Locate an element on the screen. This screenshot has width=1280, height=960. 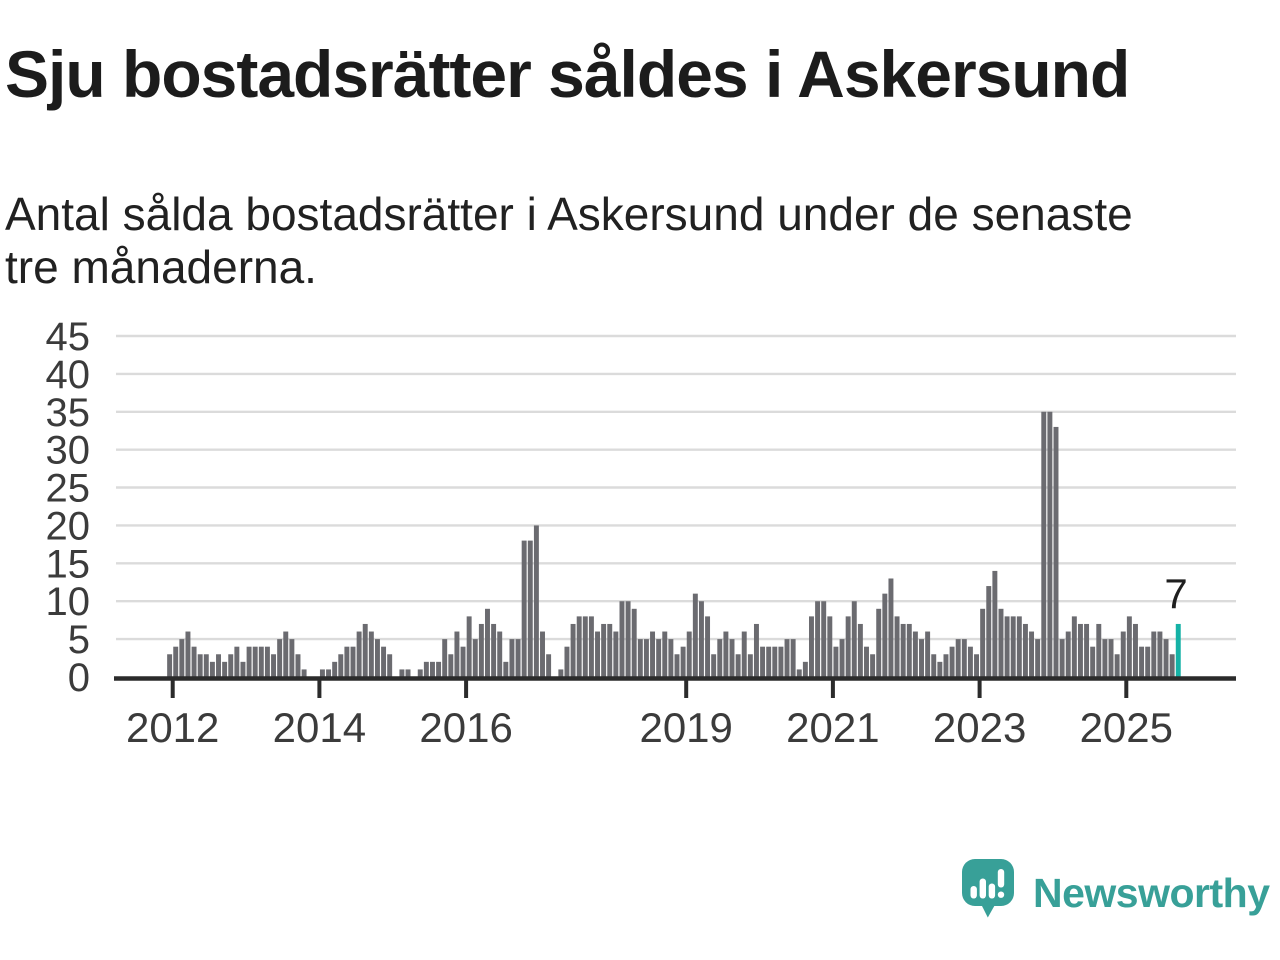
chart-title: Sju bostadsrätter såldes i Askersund is located at coordinates (567, 74).